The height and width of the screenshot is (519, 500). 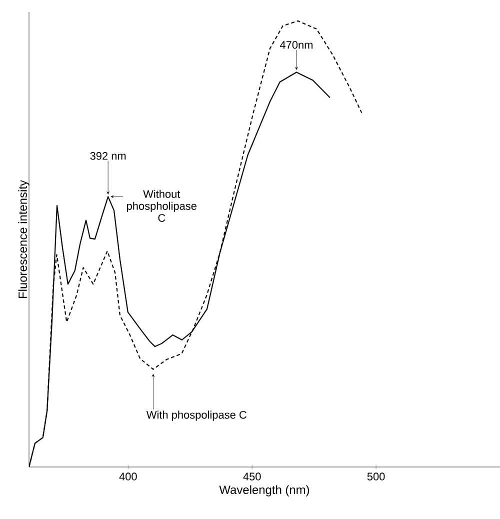 I want to click on x-tick-label: 400, so click(x=128, y=476).